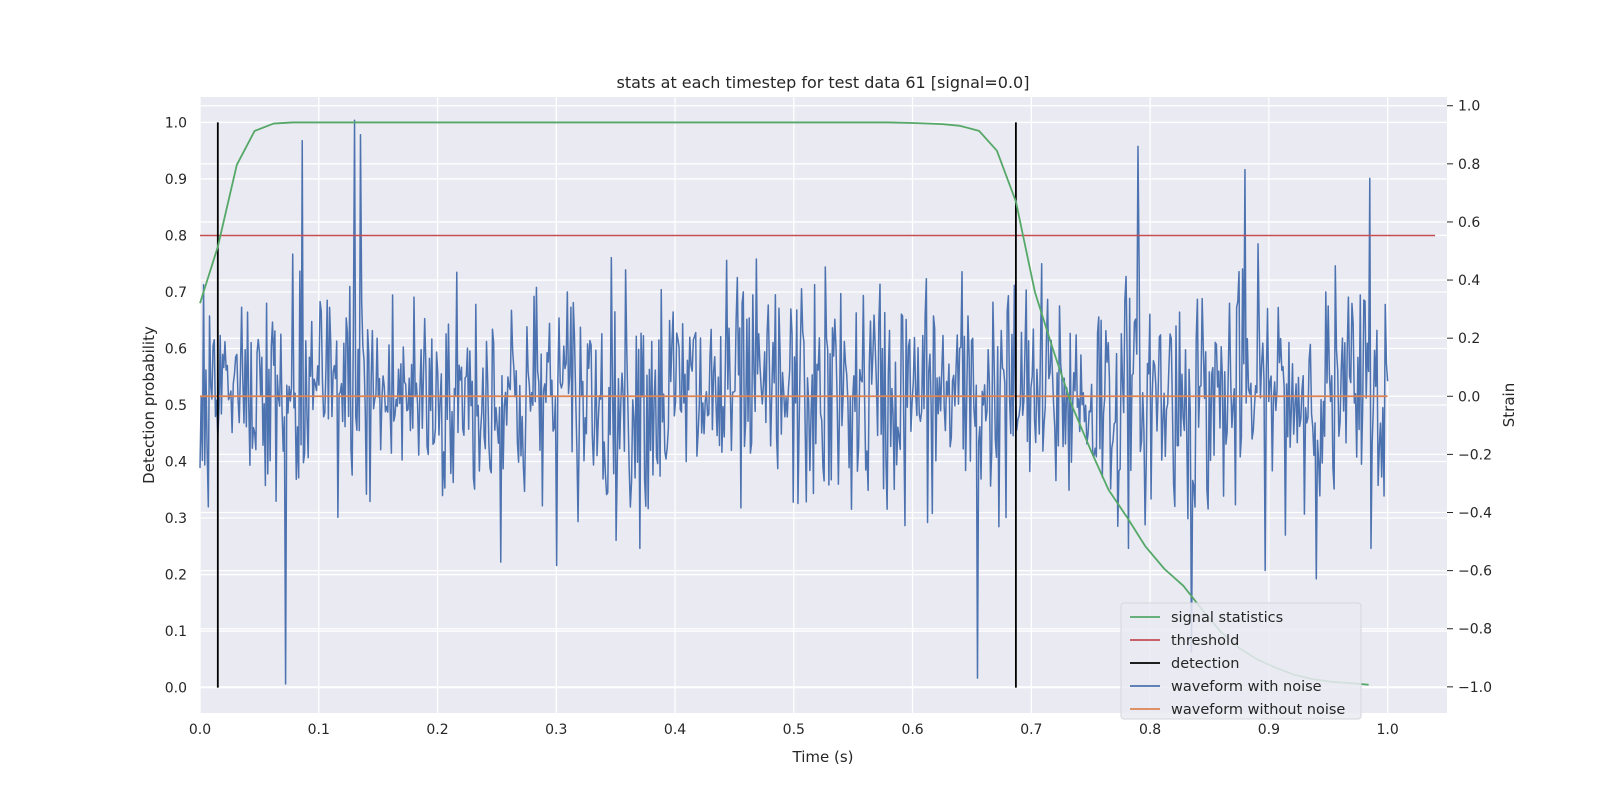  Describe the element at coordinates (1469, 397) in the screenshot. I see `y2-tick-label: 0.0` at that location.